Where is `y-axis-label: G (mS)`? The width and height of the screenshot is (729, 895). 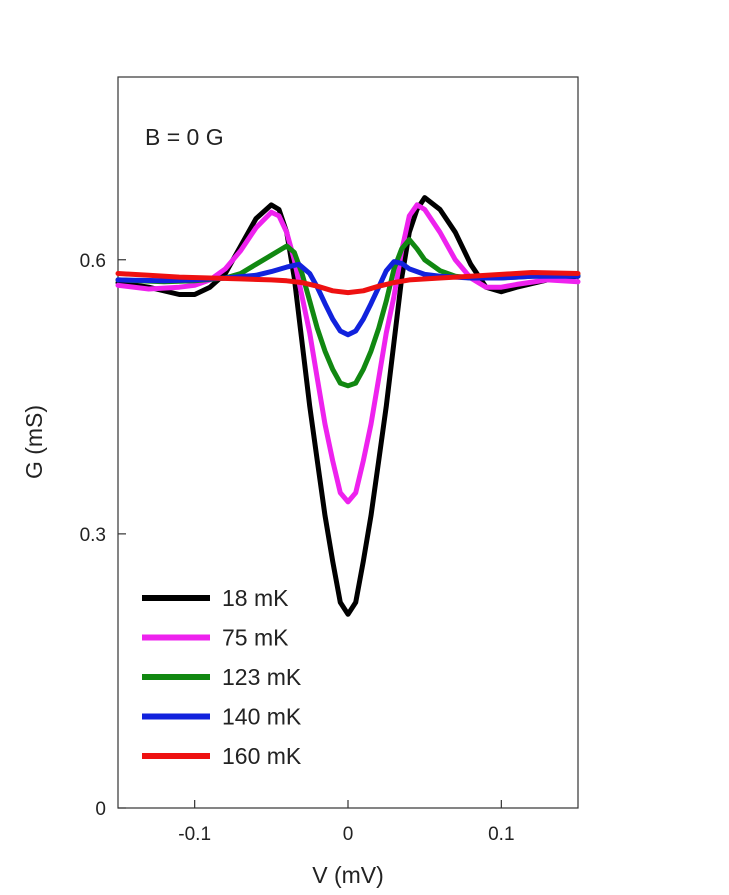 y-axis-label: G (mS) is located at coordinates (34, 442).